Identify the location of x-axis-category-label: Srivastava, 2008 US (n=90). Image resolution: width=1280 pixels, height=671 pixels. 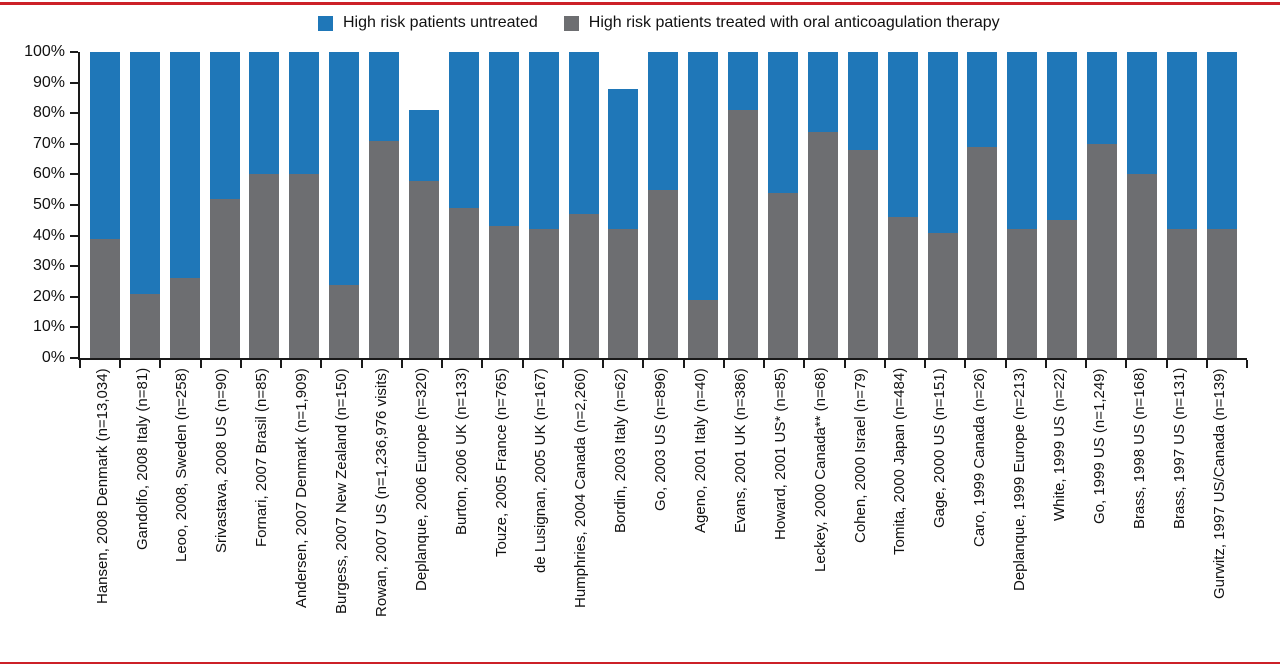
(222, 460).